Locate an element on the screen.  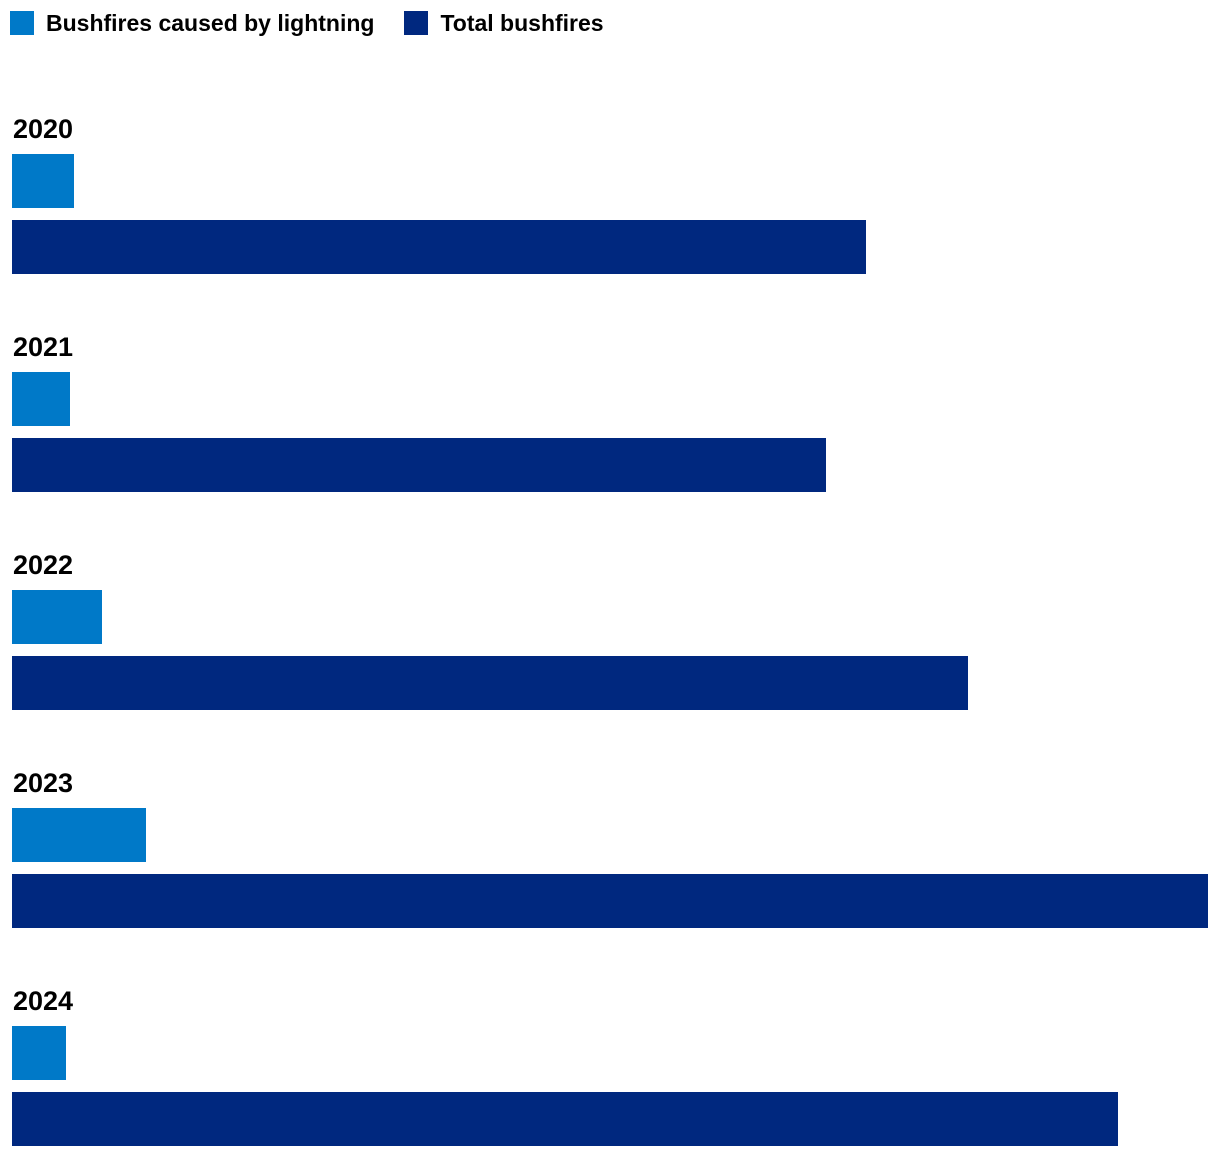
legend-swatch-total is located at coordinates (416, 23).